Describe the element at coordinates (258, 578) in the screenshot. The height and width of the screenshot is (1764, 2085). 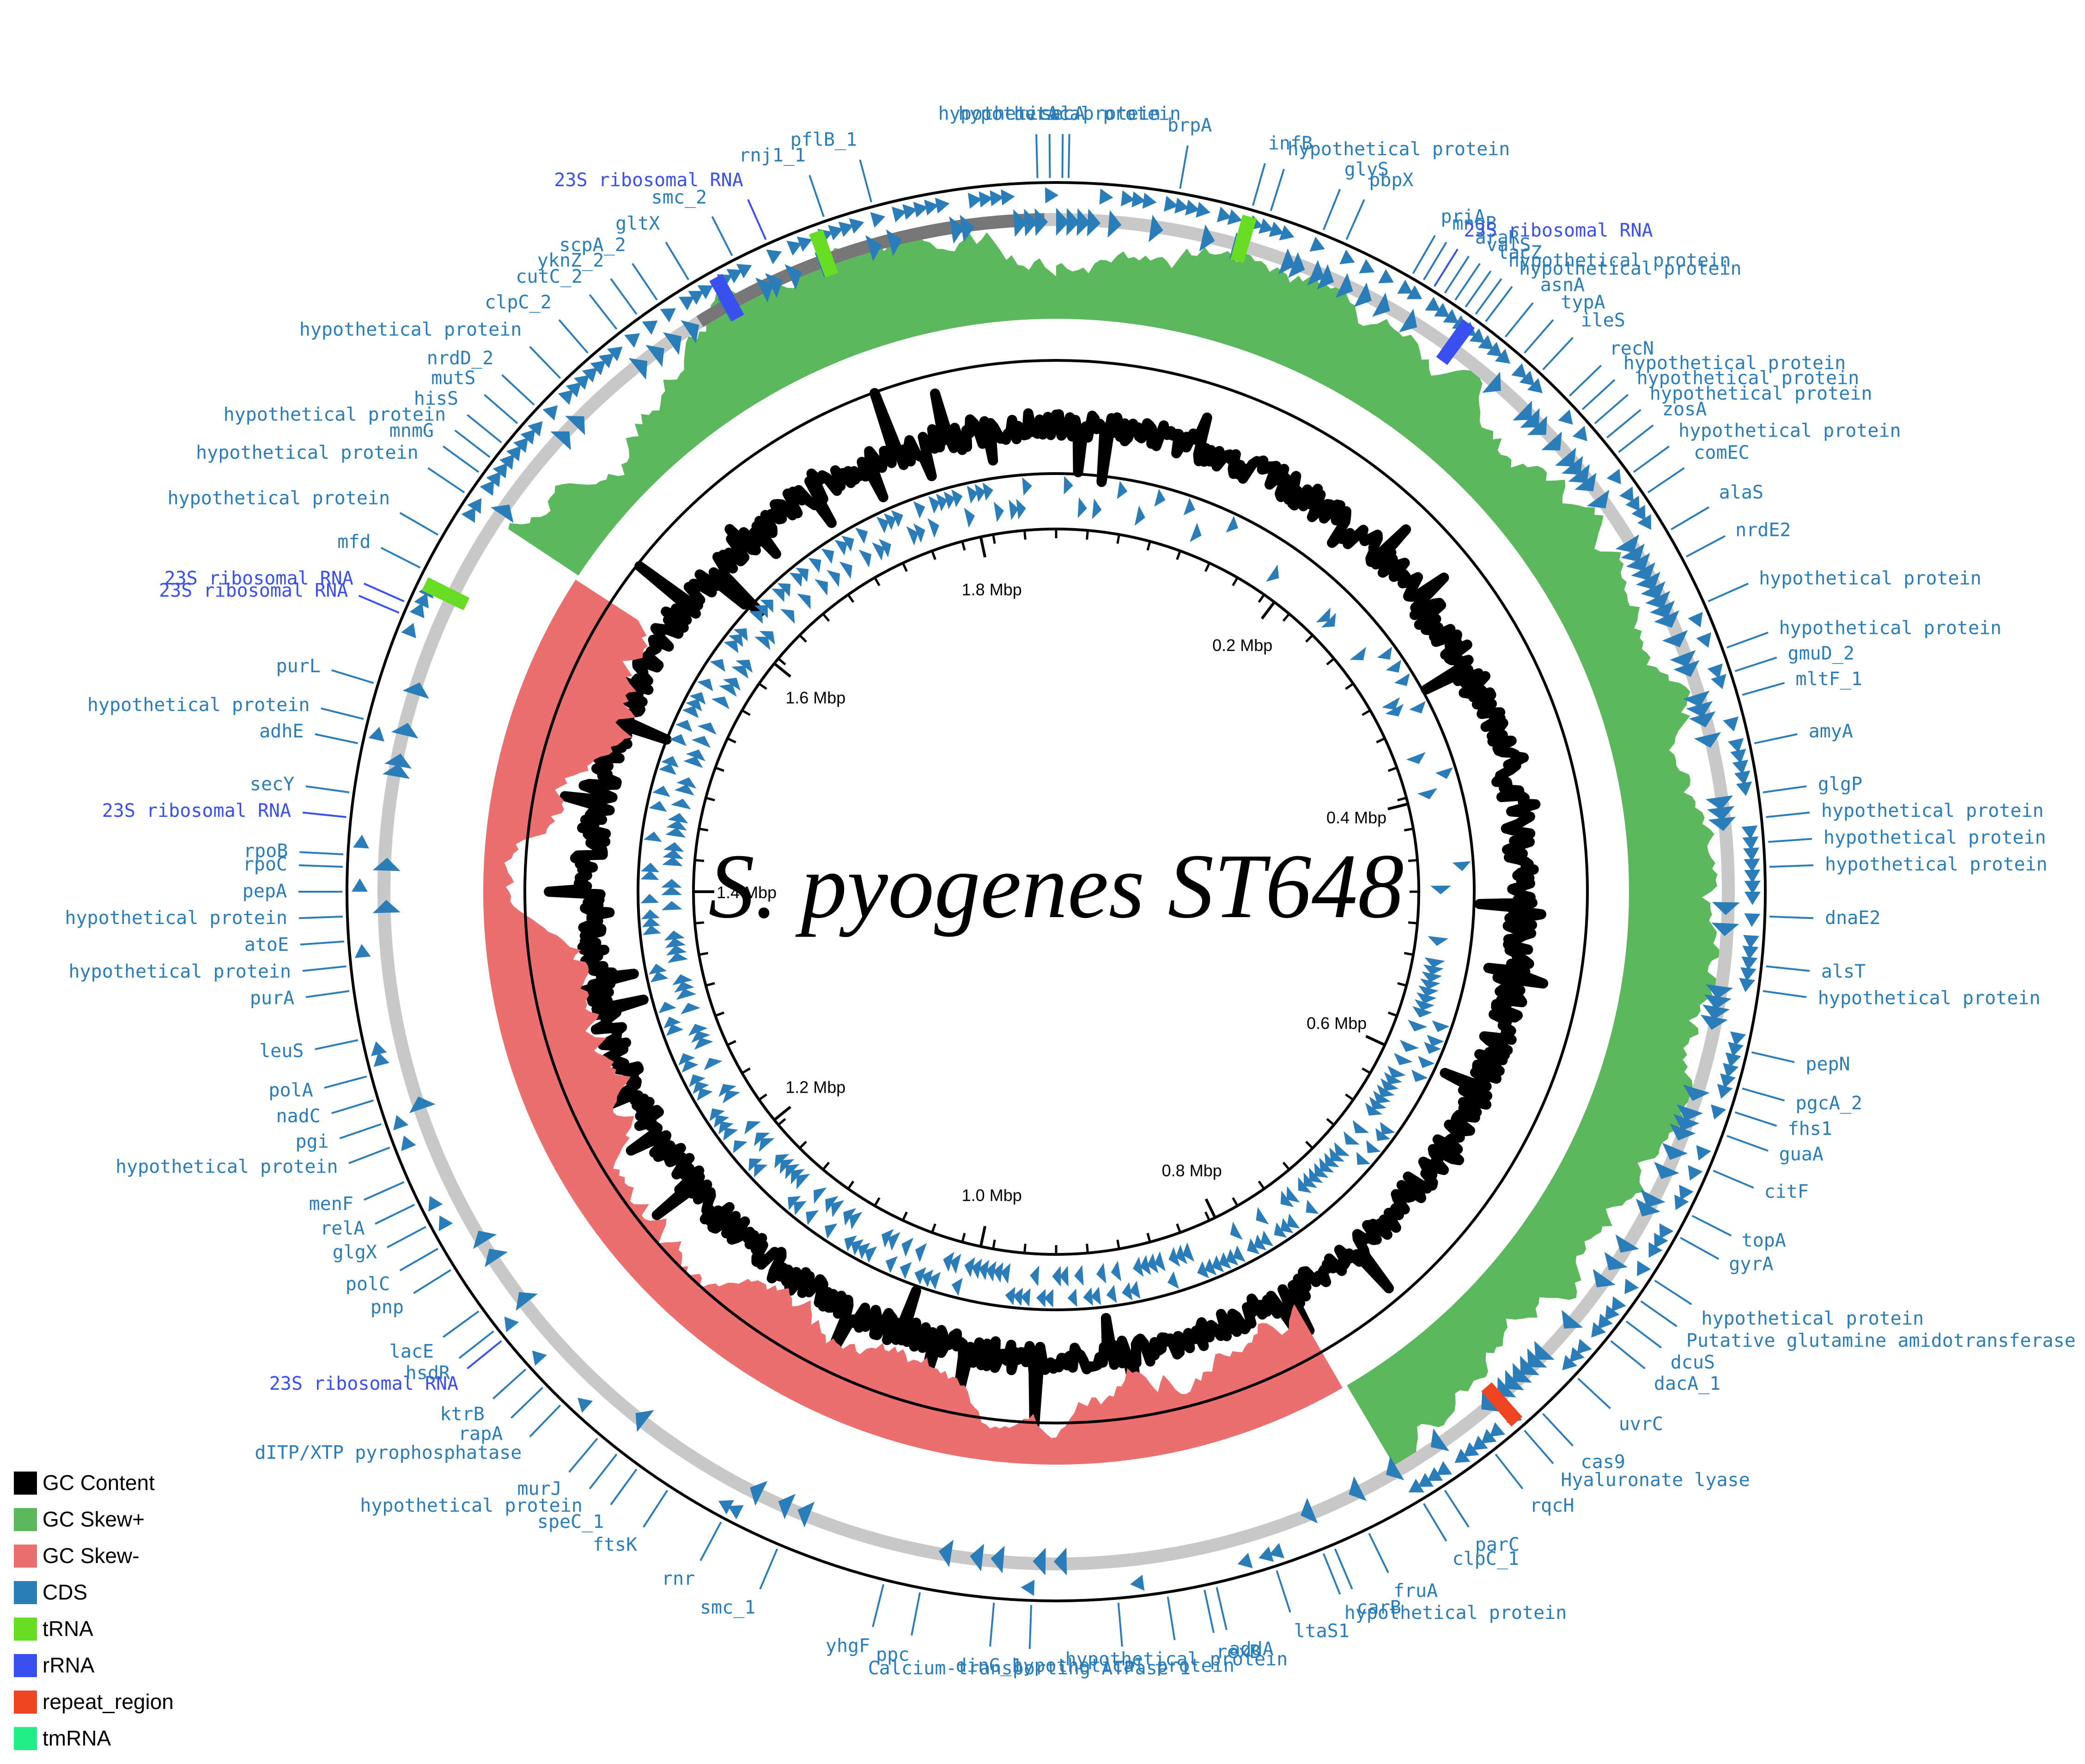
I see `gene-label: 23S ribosomal RNA` at that location.